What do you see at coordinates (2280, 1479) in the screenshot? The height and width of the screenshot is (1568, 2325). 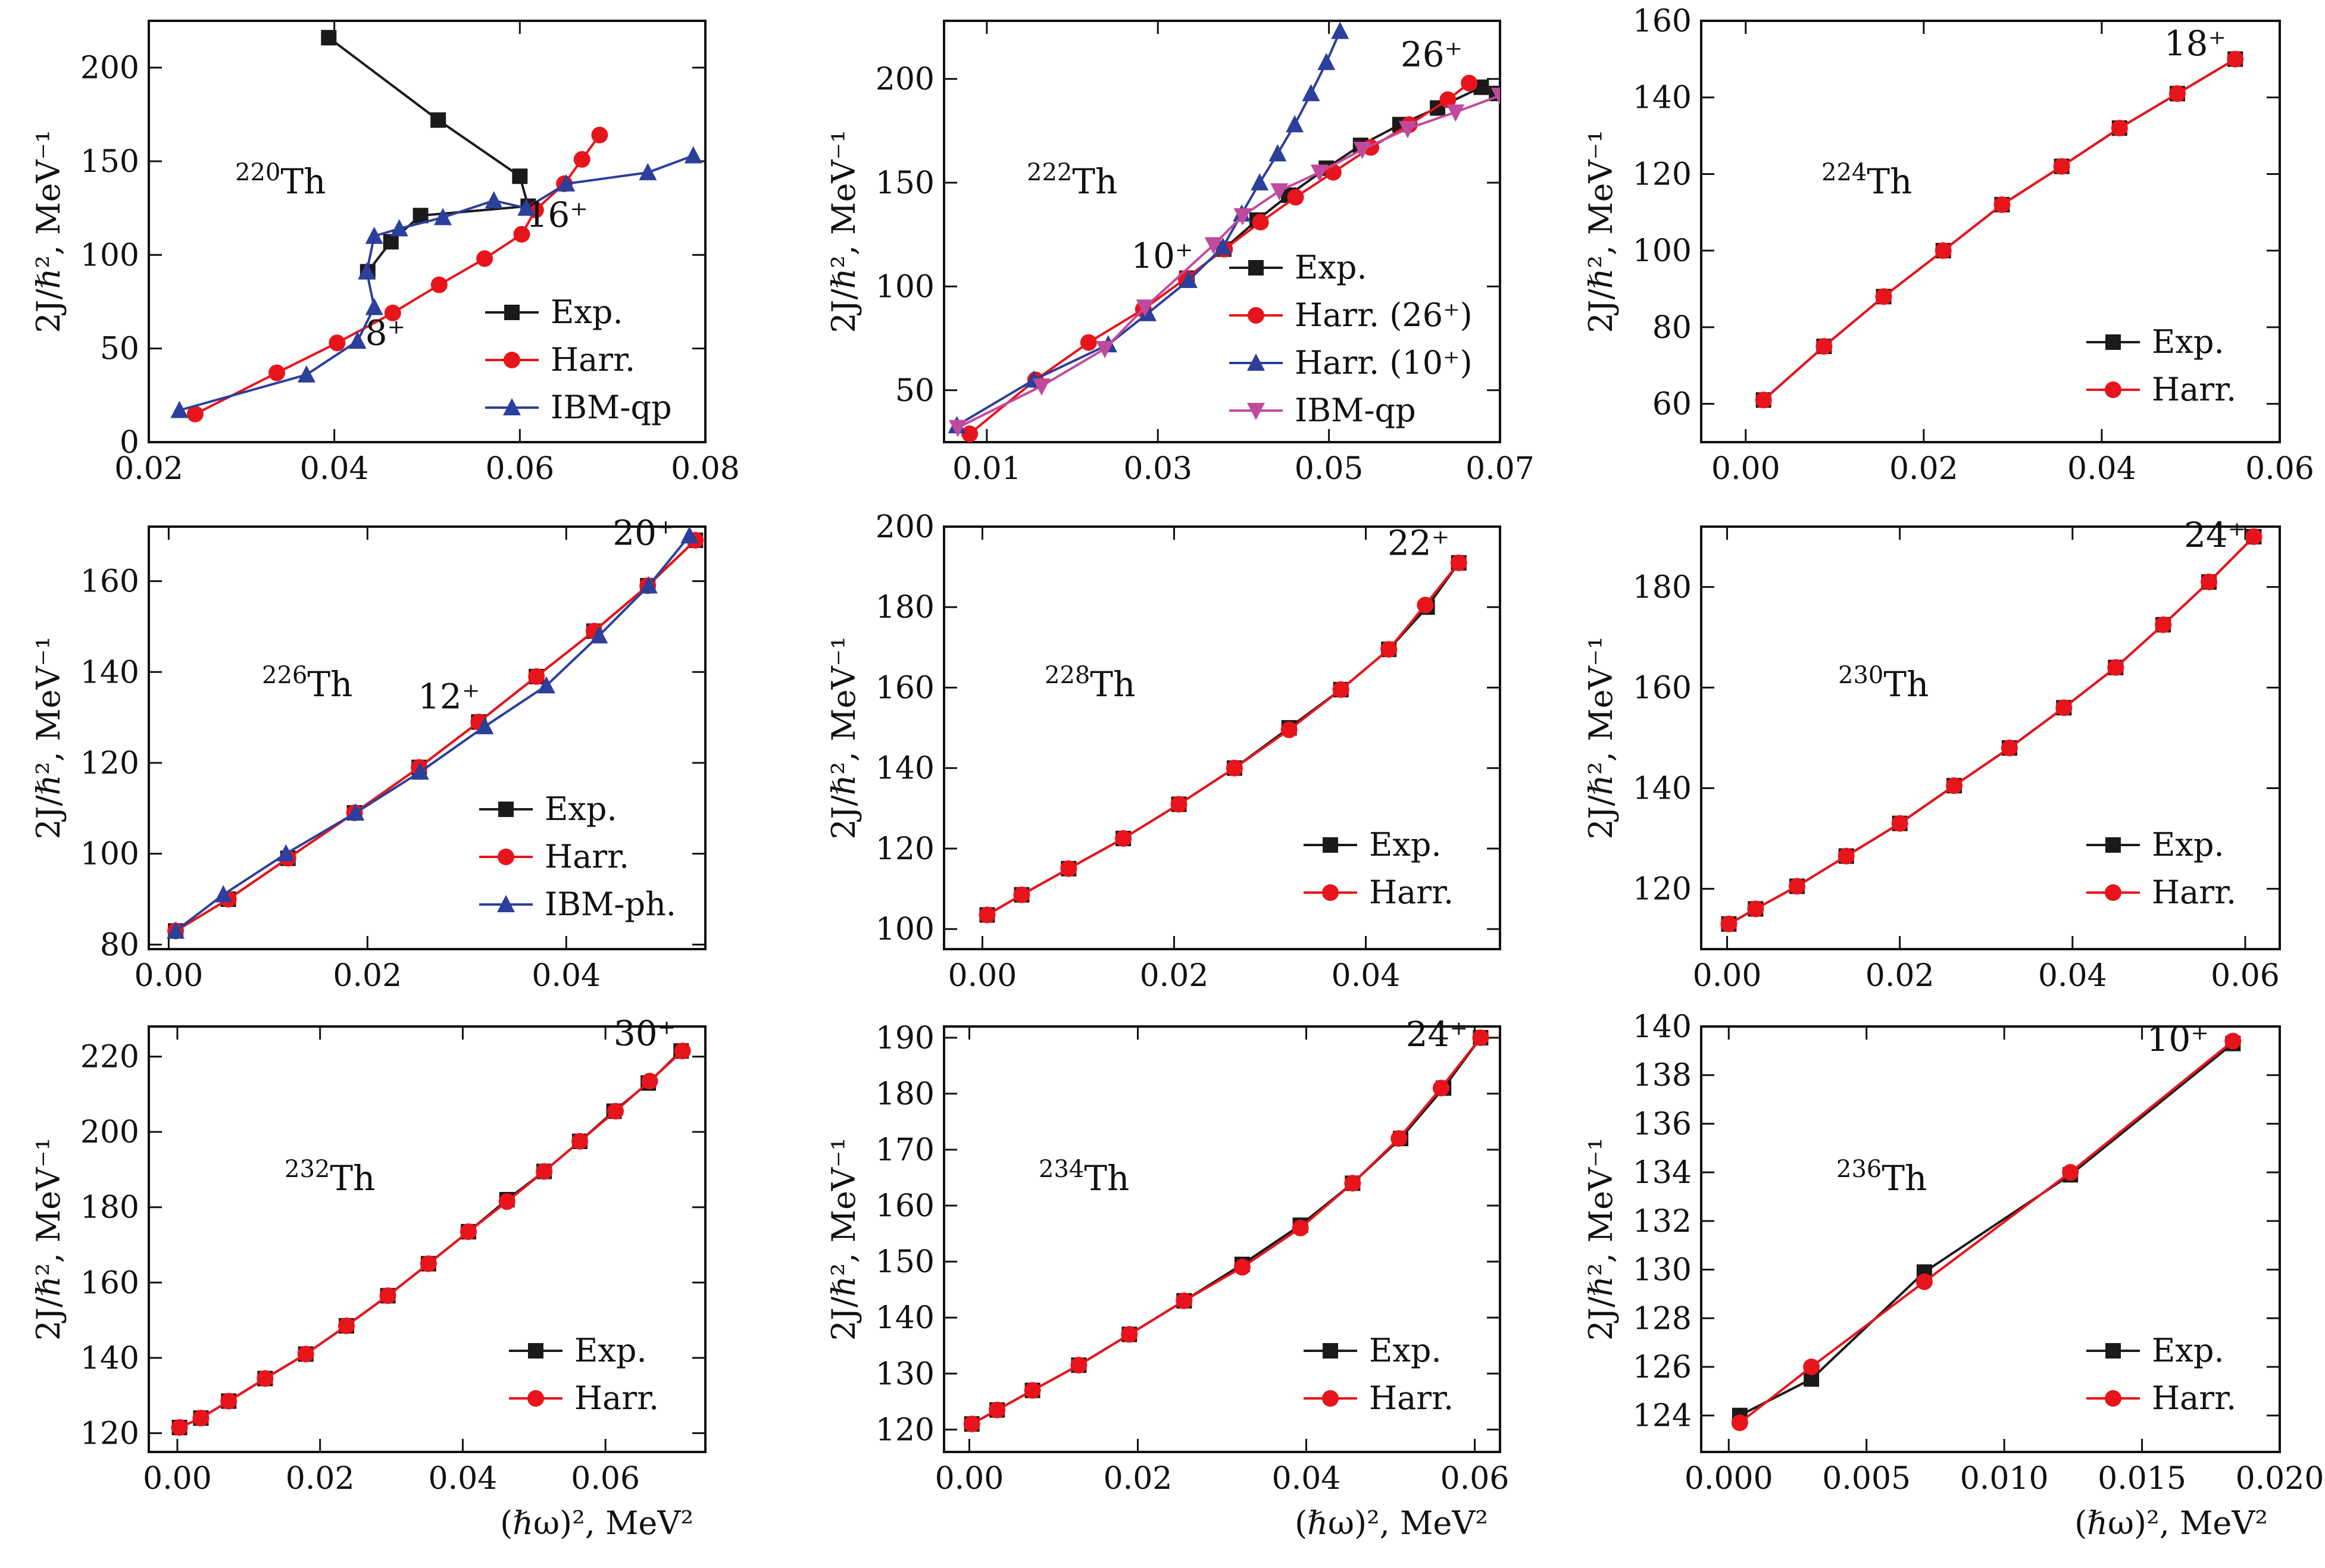 I see `x-tick-label: 0.020` at bounding box center [2280, 1479].